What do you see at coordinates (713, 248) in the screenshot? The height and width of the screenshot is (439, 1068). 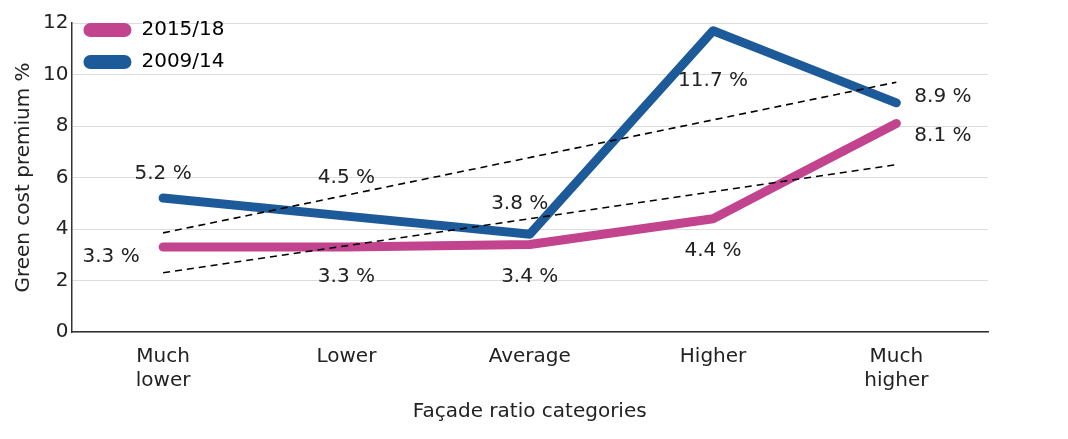 I see `data-label: 4.4 %` at bounding box center [713, 248].